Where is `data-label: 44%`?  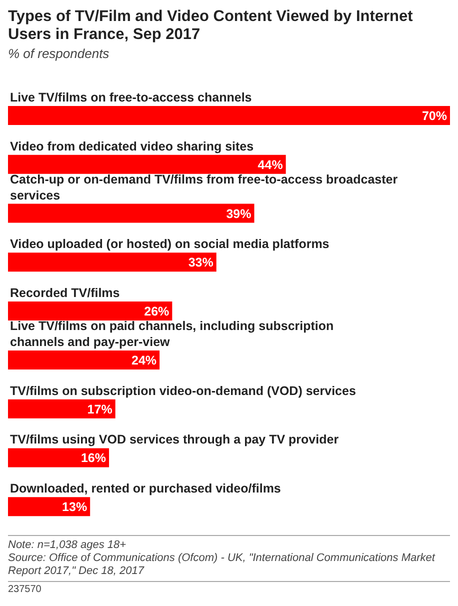
data-label: 44% is located at coordinates (270, 165).